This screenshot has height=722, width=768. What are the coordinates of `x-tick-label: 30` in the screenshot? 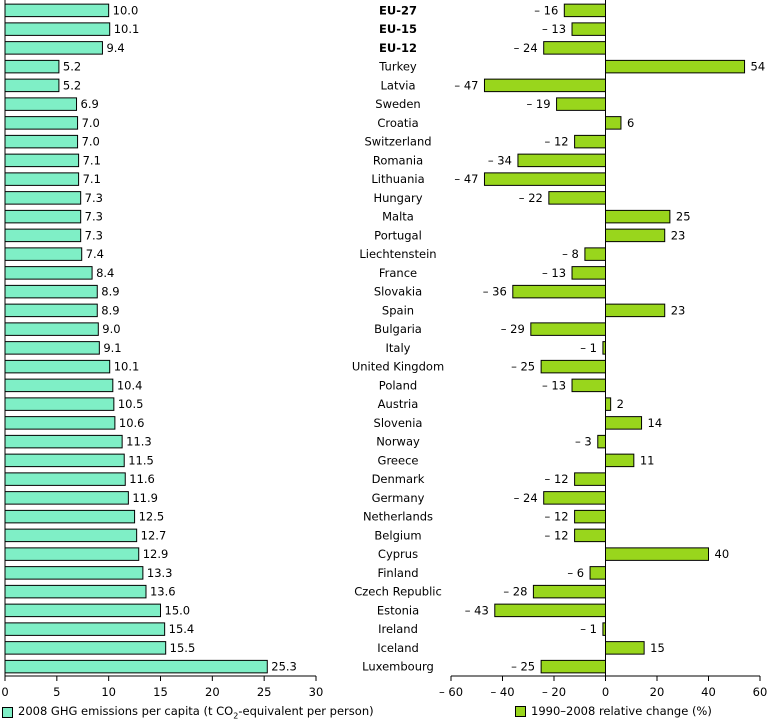 It's located at (316, 692).